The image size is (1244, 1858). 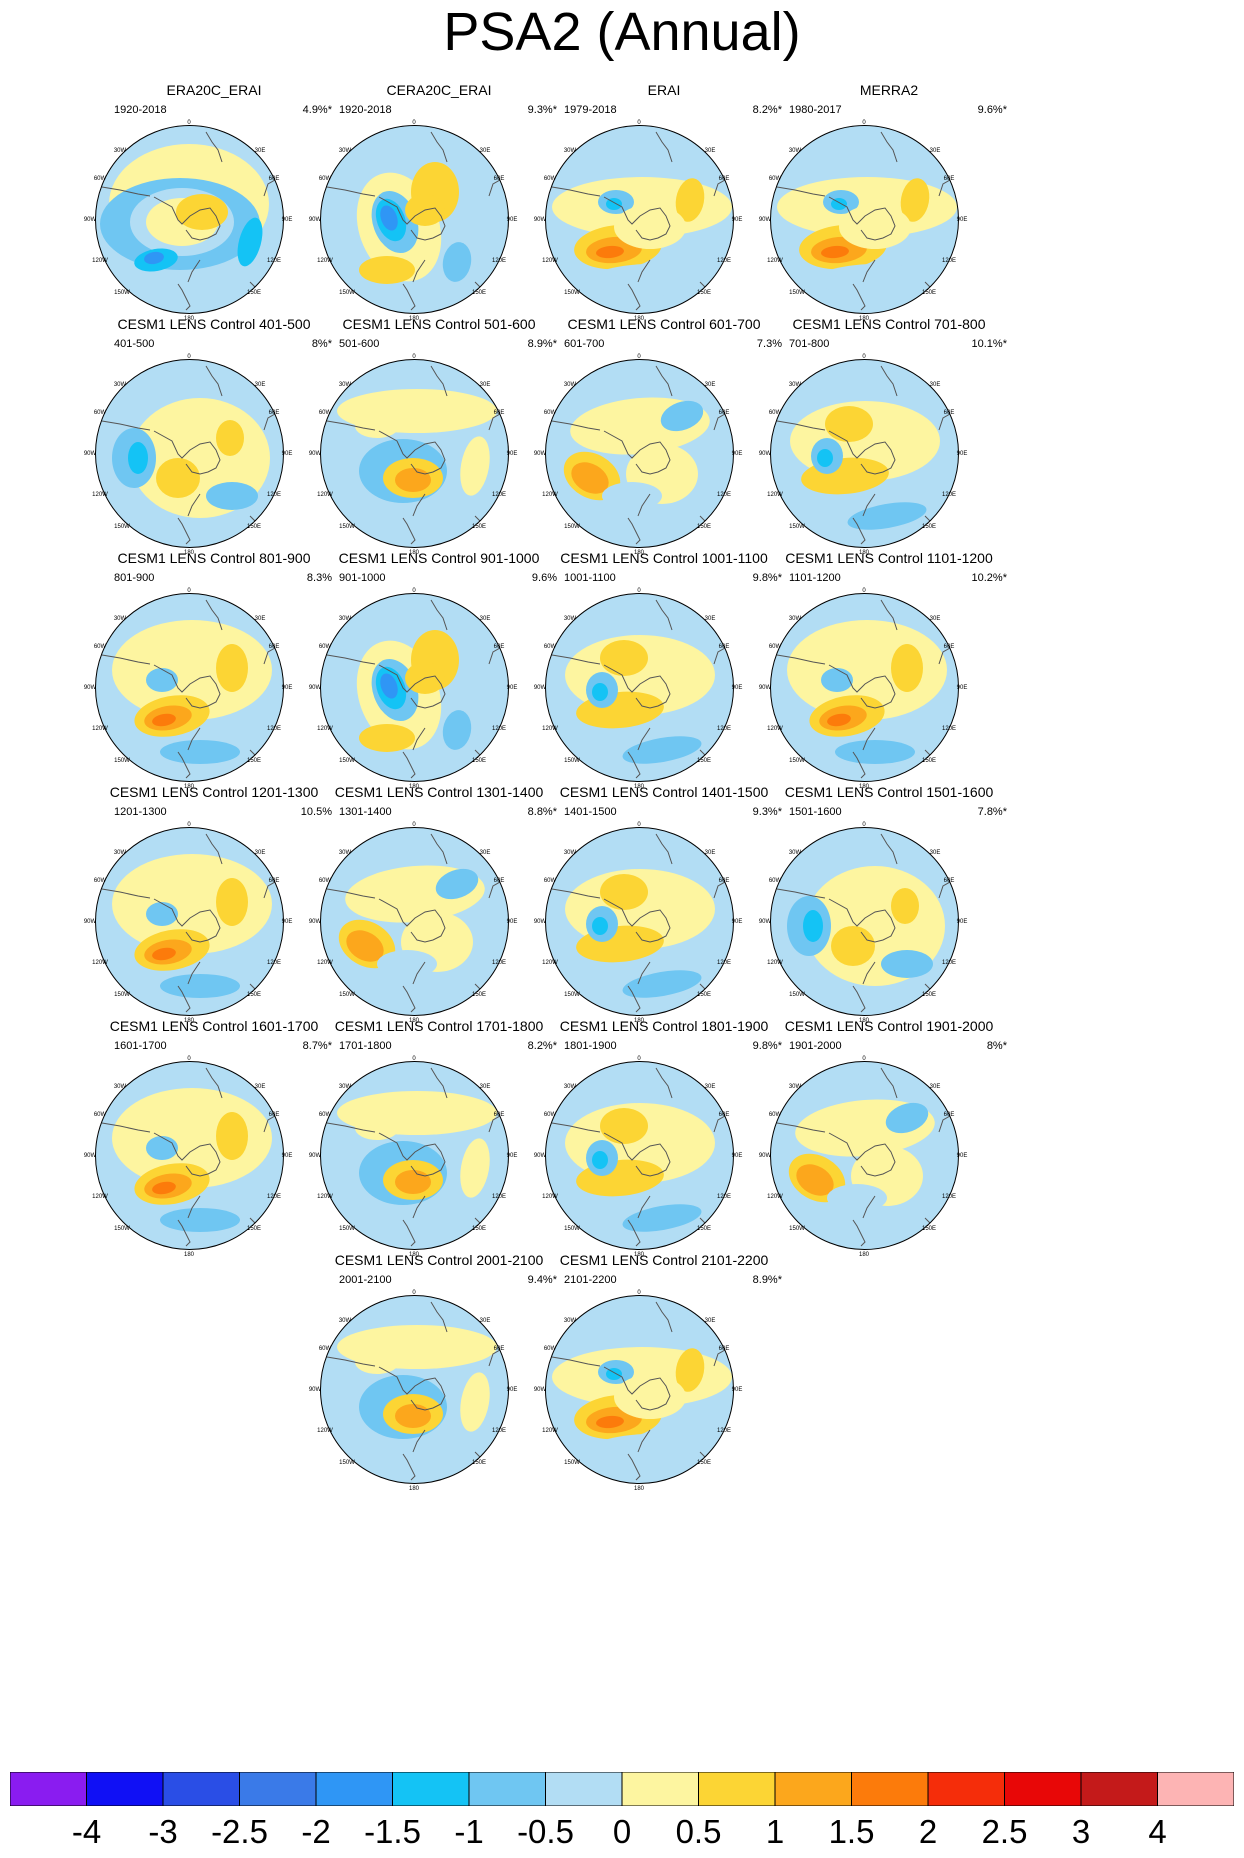 What do you see at coordinates (590, 812) in the screenshot?
I see `panel-period: 1401-1500` at bounding box center [590, 812].